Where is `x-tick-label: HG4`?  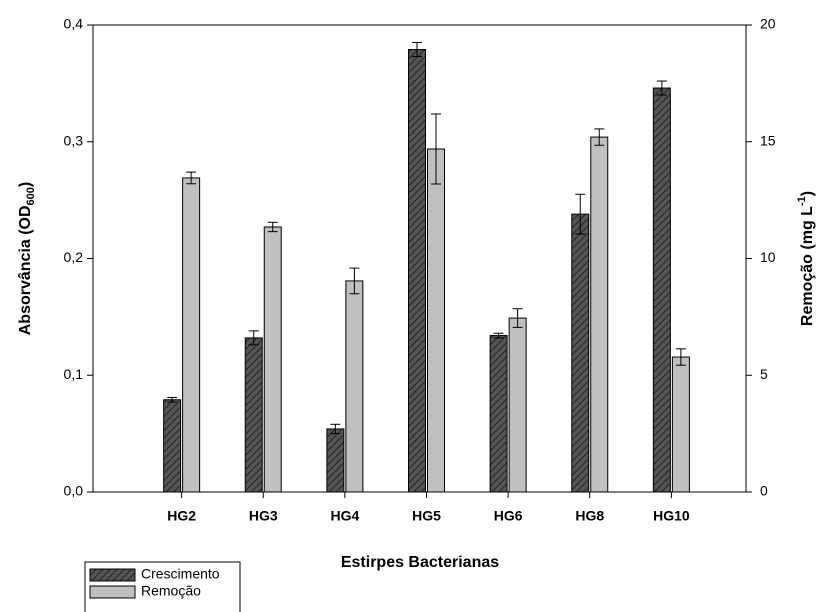 x-tick-label: HG4 is located at coordinates (344, 516).